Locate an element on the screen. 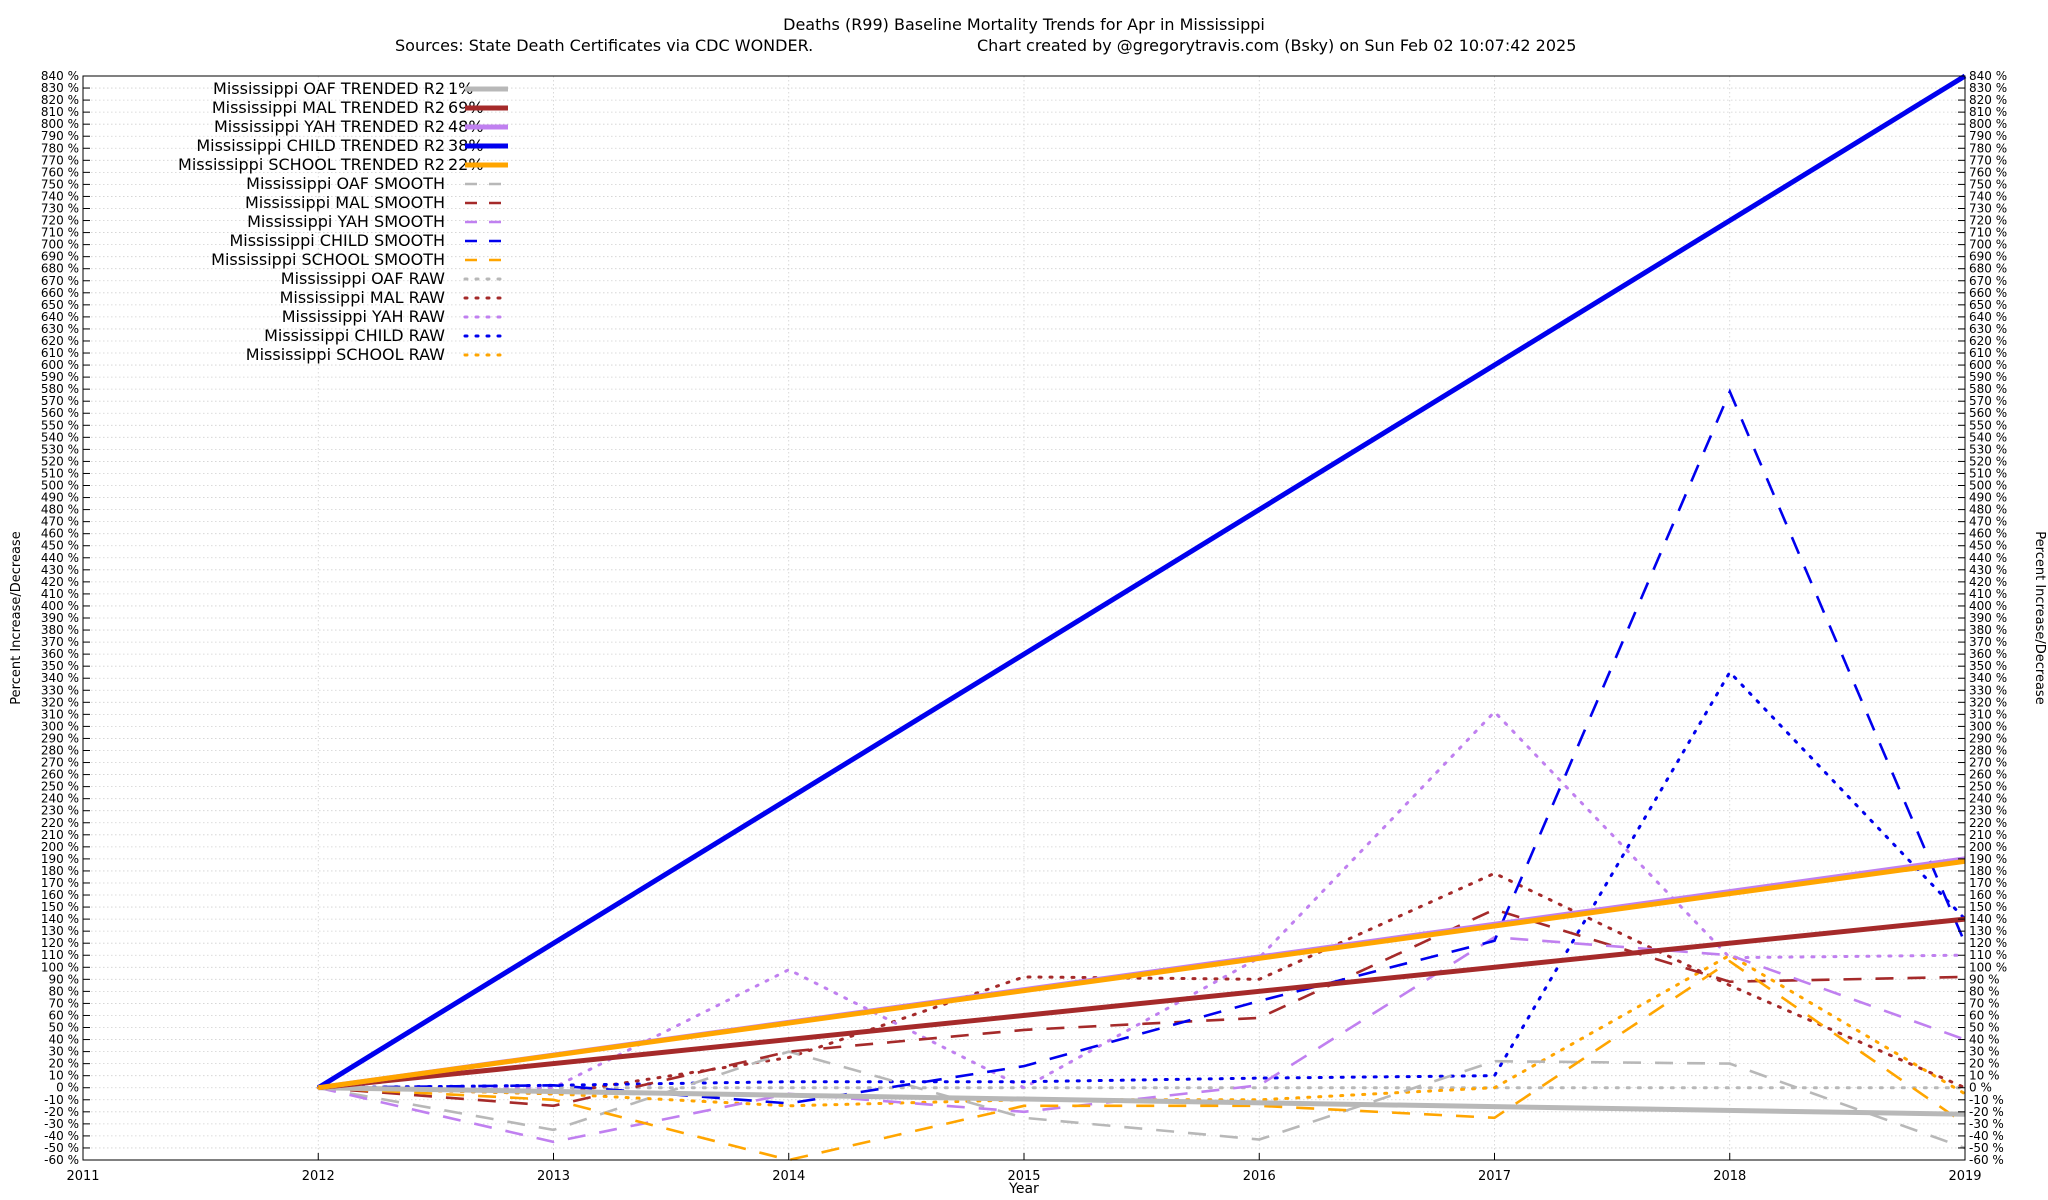  y-tick-label-left: 520 % is located at coordinates (60, 461).